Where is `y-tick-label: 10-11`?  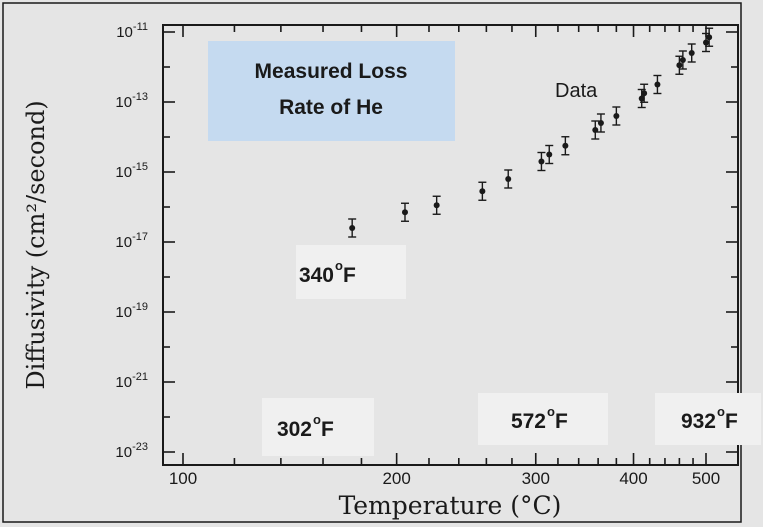 y-tick-label: 10-11 is located at coordinates (132, 31).